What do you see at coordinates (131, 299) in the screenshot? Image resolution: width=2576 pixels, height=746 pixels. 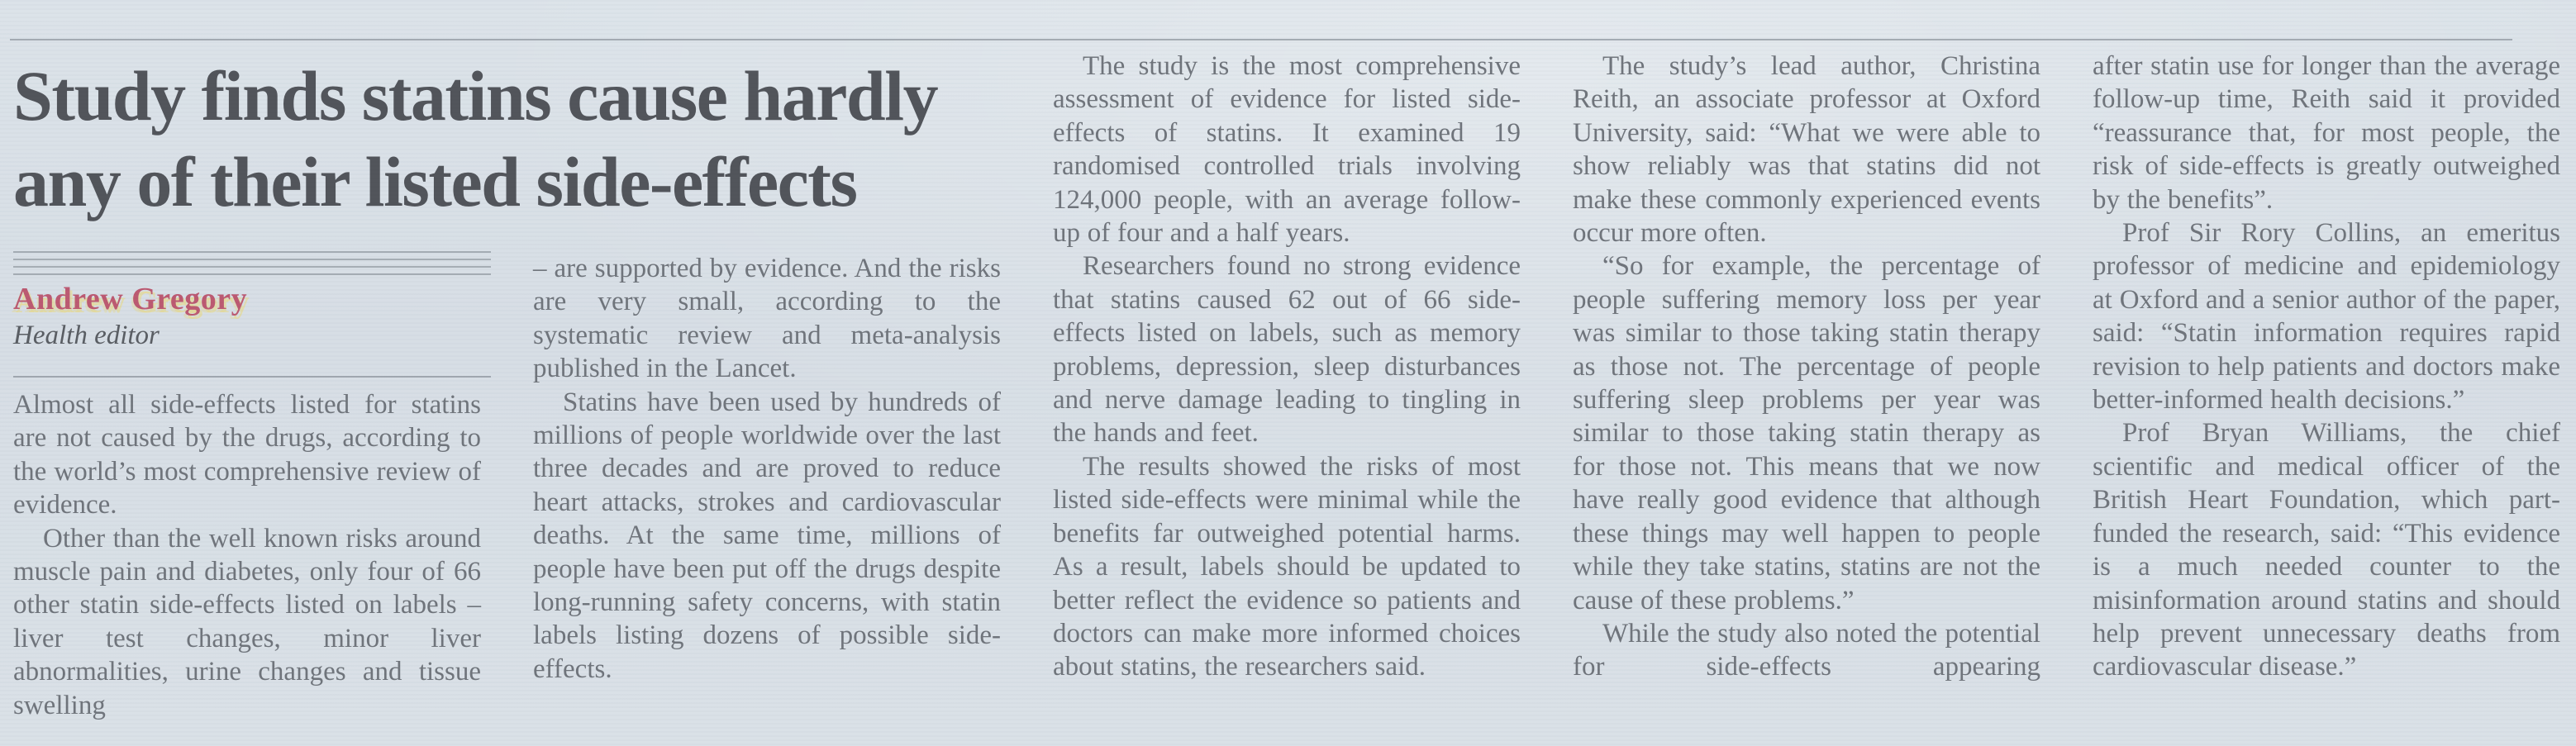 I see `byline-author: Andrew Gregory` at bounding box center [131, 299].